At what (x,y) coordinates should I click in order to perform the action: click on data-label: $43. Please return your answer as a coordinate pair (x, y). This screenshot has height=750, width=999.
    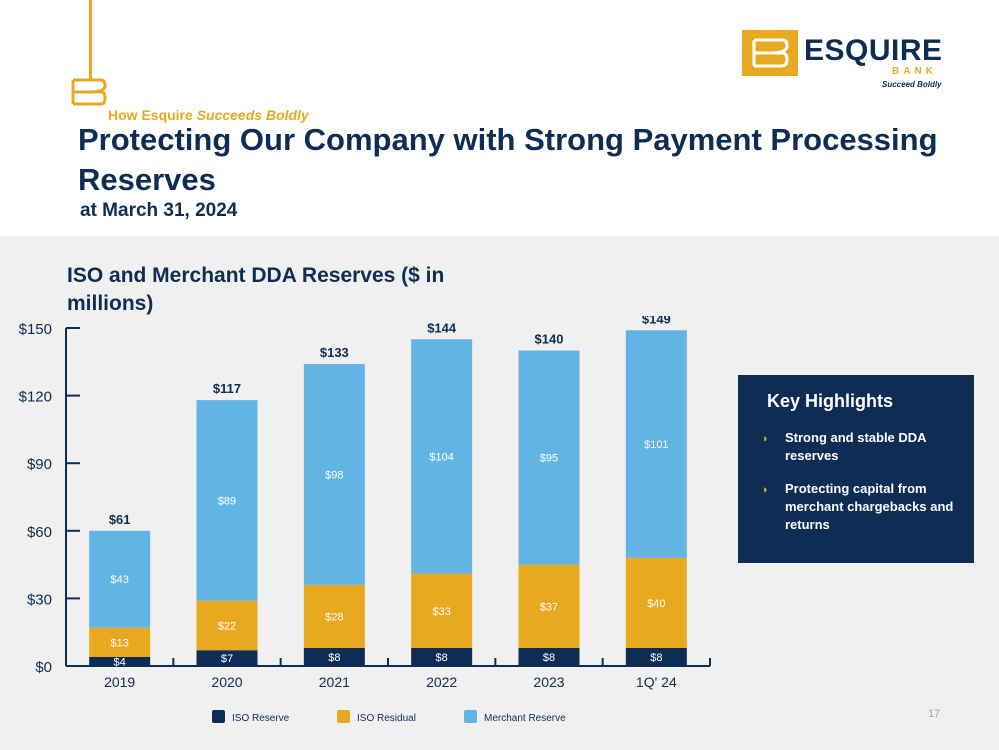
    Looking at the image, I should click on (119, 580).